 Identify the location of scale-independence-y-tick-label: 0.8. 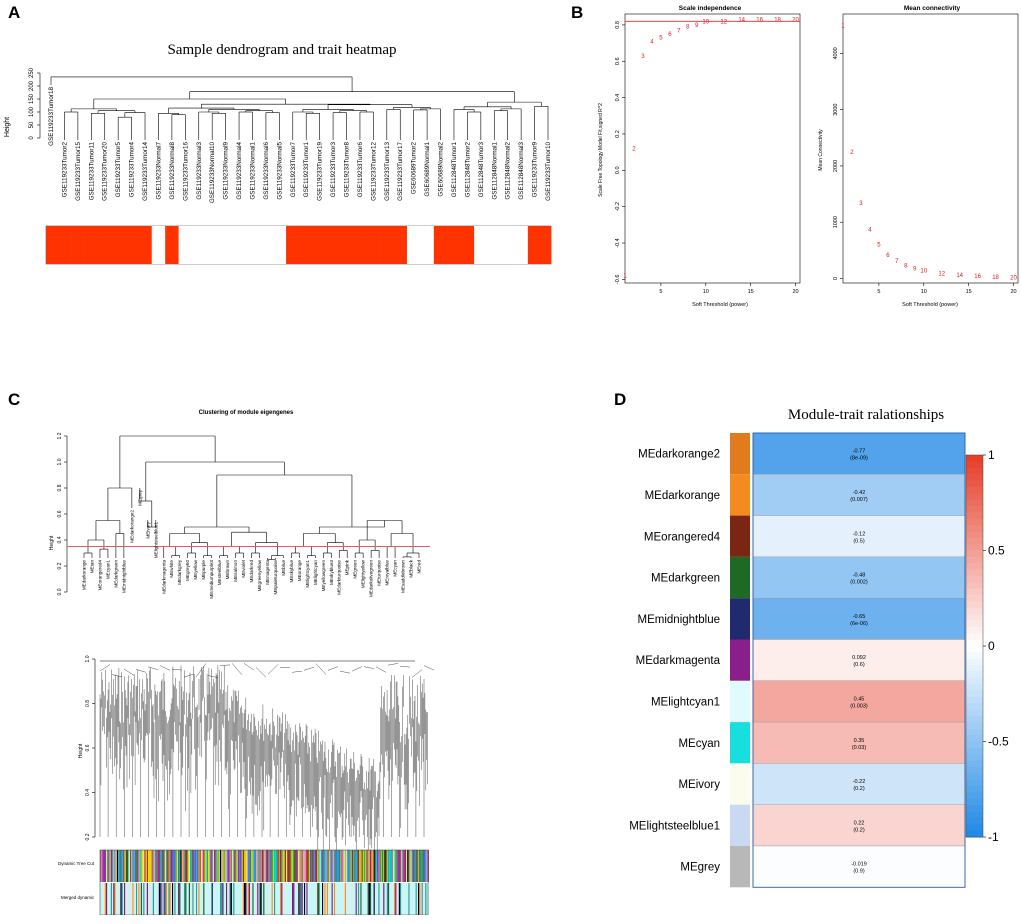
(618, 25).